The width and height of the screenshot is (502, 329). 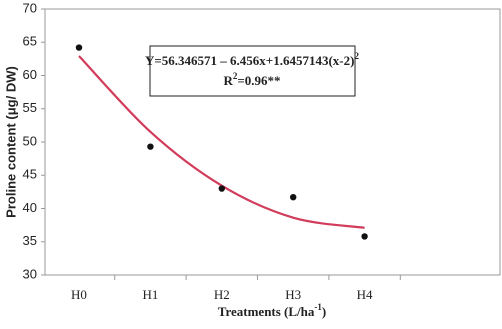 What do you see at coordinates (222, 294) in the screenshot?
I see `x-tick-label: H2` at bounding box center [222, 294].